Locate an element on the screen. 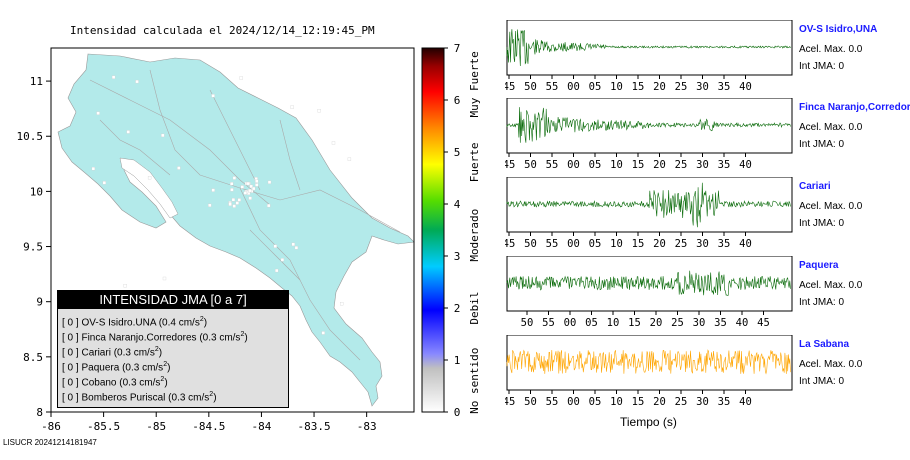 This screenshot has height=460, width=910. waveform-tick-label: 30 is located at coordinates (702, 244).